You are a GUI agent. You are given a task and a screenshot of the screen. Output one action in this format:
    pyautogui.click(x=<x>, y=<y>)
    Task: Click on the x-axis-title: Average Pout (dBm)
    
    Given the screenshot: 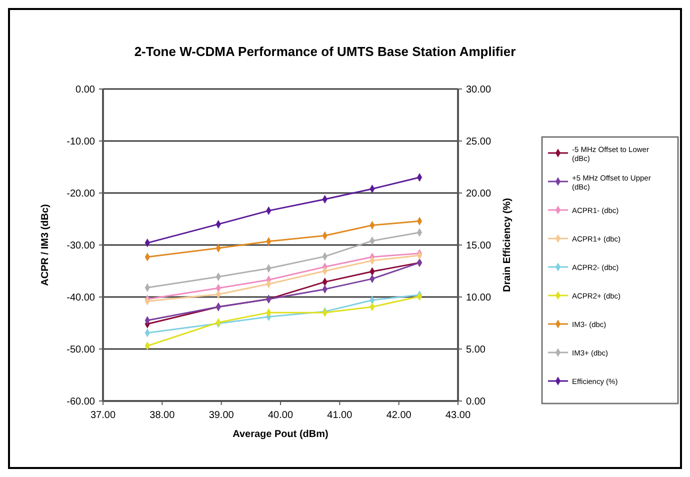 What is the action you would take?
    pyautogui.click(x=280, y=434)
    